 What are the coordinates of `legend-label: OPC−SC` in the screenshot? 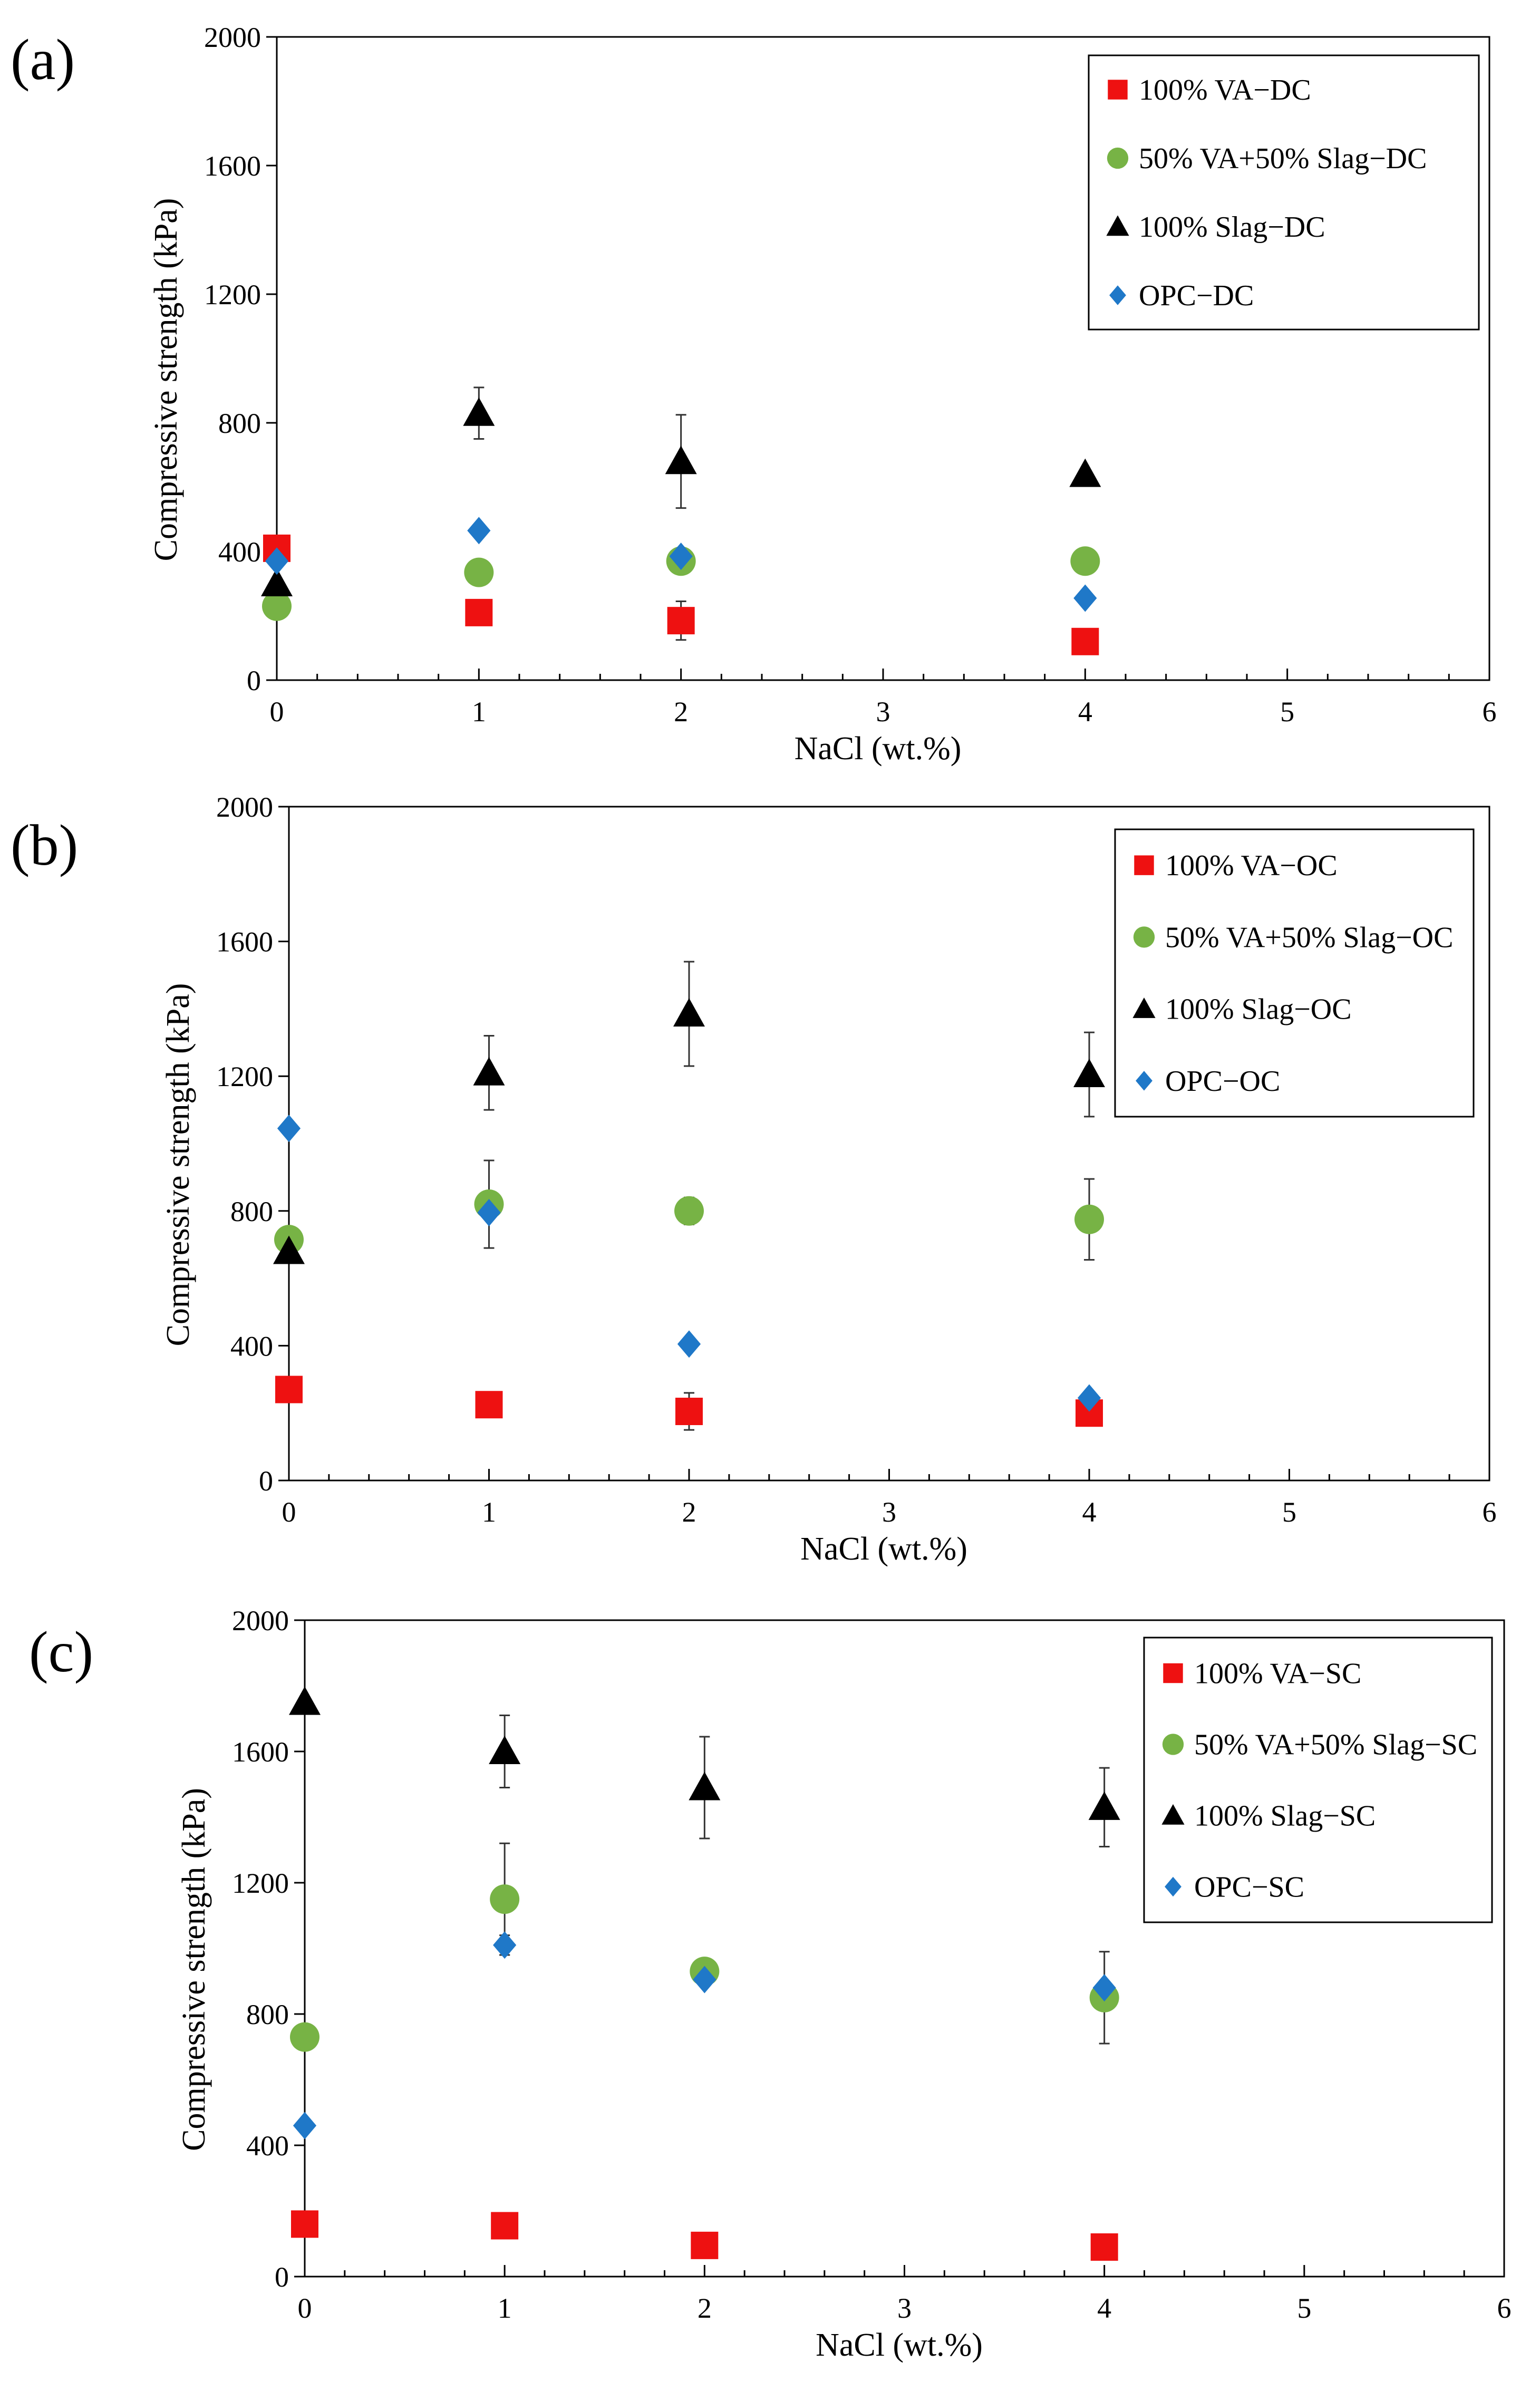 It's located at (1249, 1887).